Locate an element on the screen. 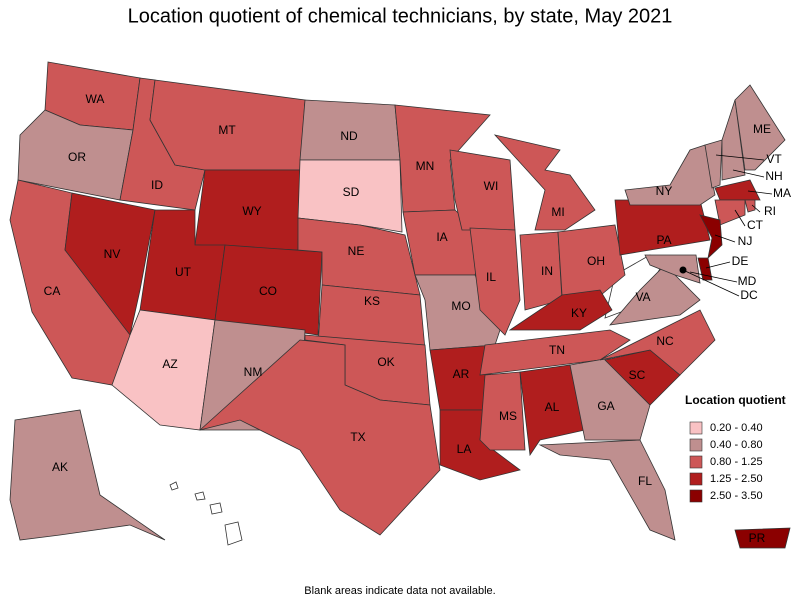 This screenshot has width=800, height=600. state-label: OR is located at coordinates (77, 157).